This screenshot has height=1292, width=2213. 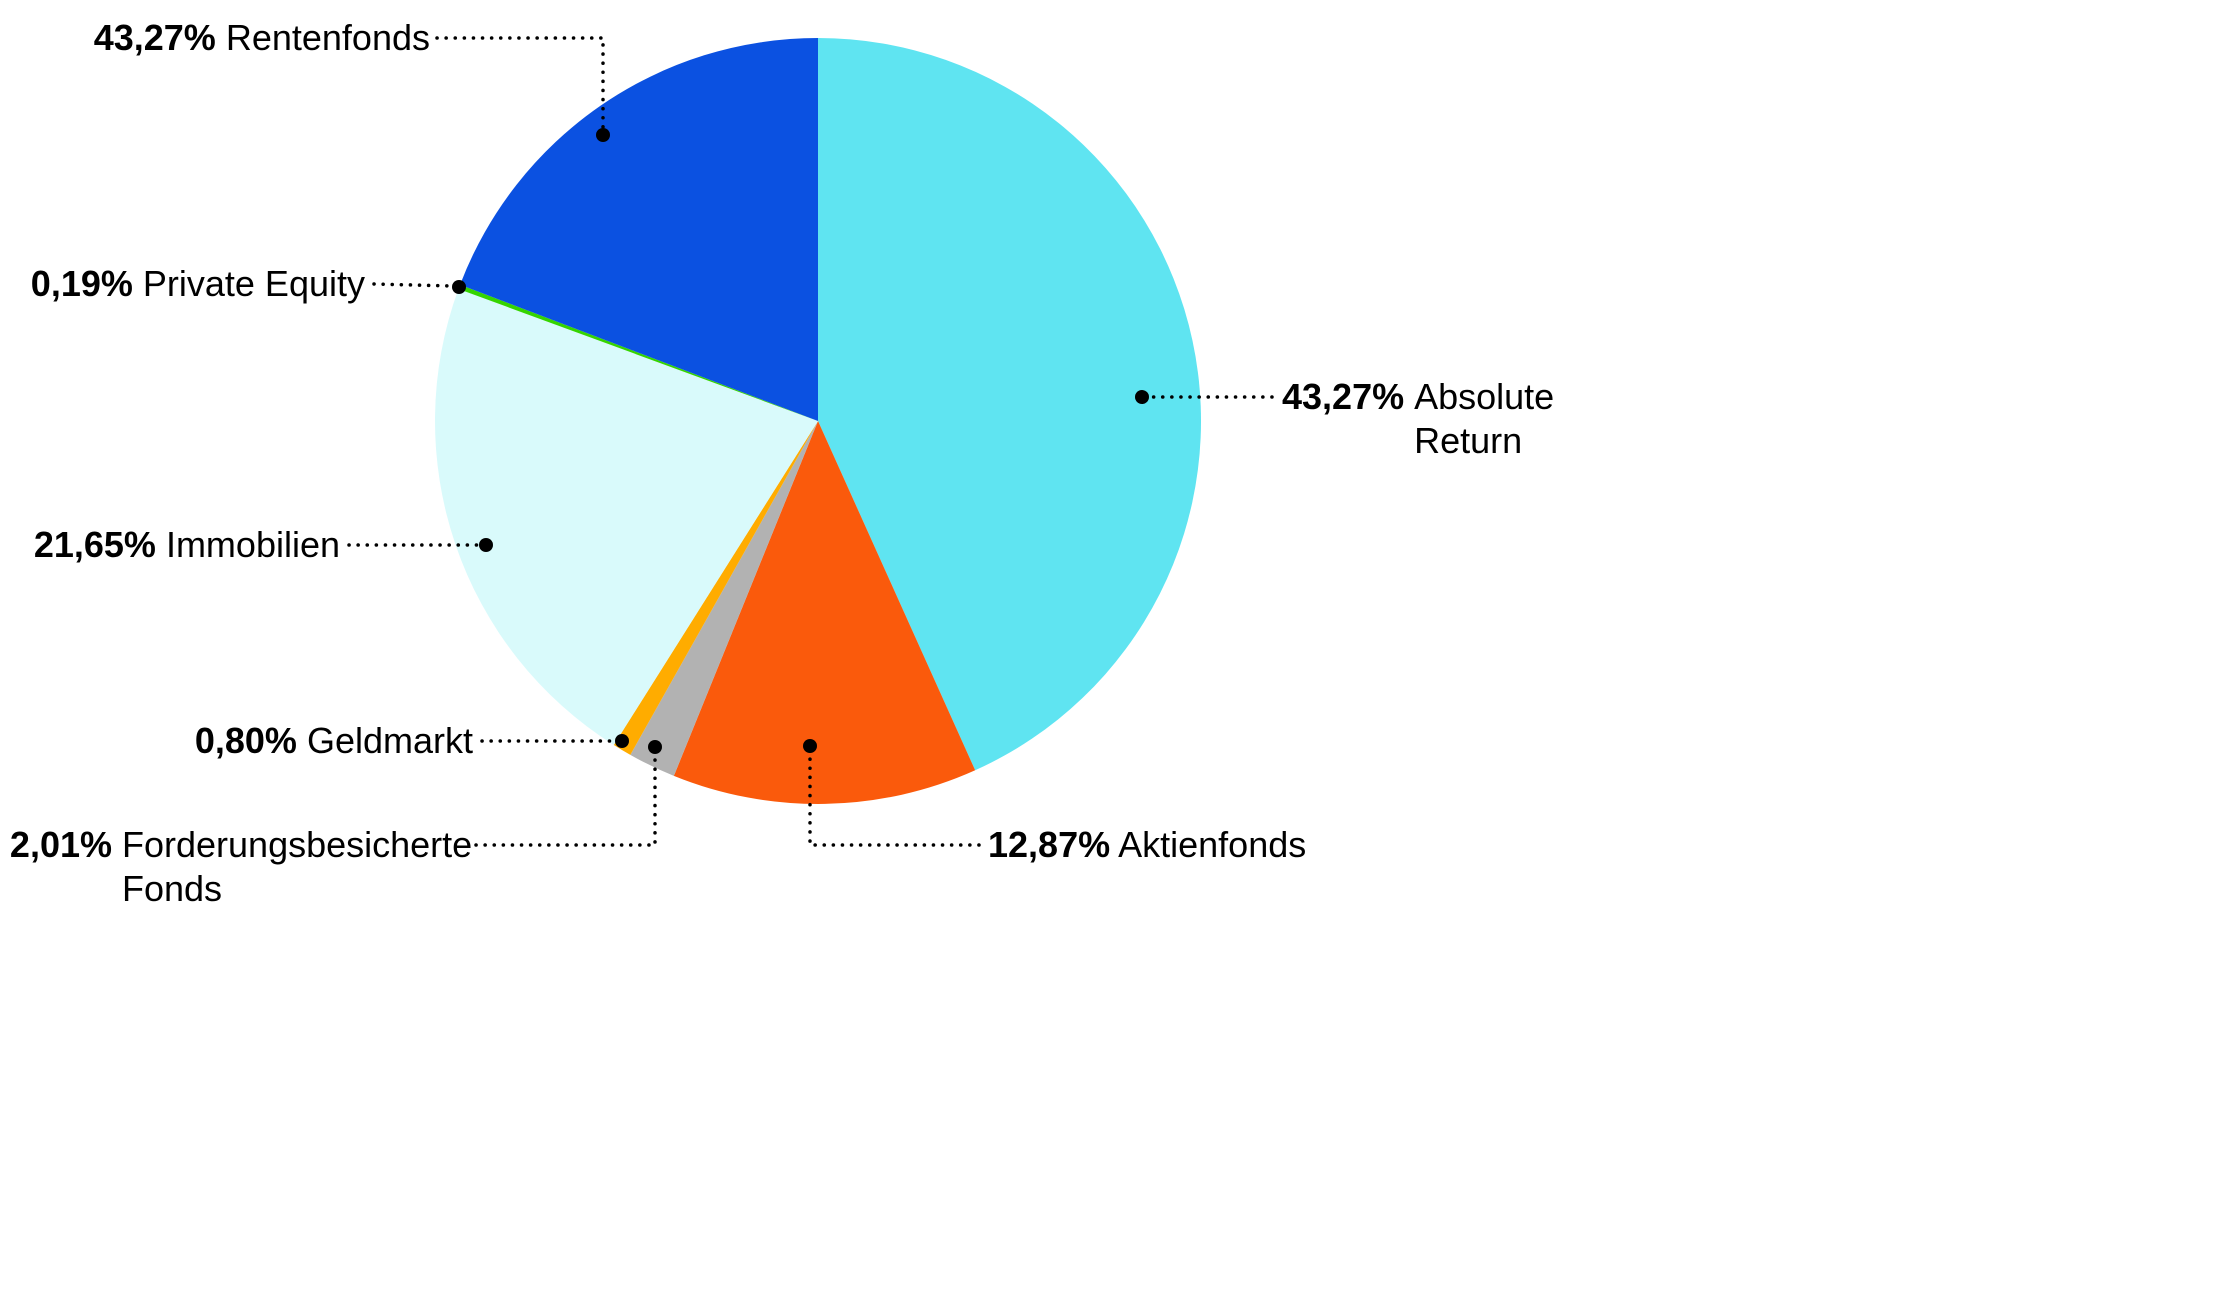 What do you see at coordinates (60, 844) in the screenshot?
I see `label-forderungsbesicherte-fonds-pct: 2,01%` at bounding box center [60, 844].